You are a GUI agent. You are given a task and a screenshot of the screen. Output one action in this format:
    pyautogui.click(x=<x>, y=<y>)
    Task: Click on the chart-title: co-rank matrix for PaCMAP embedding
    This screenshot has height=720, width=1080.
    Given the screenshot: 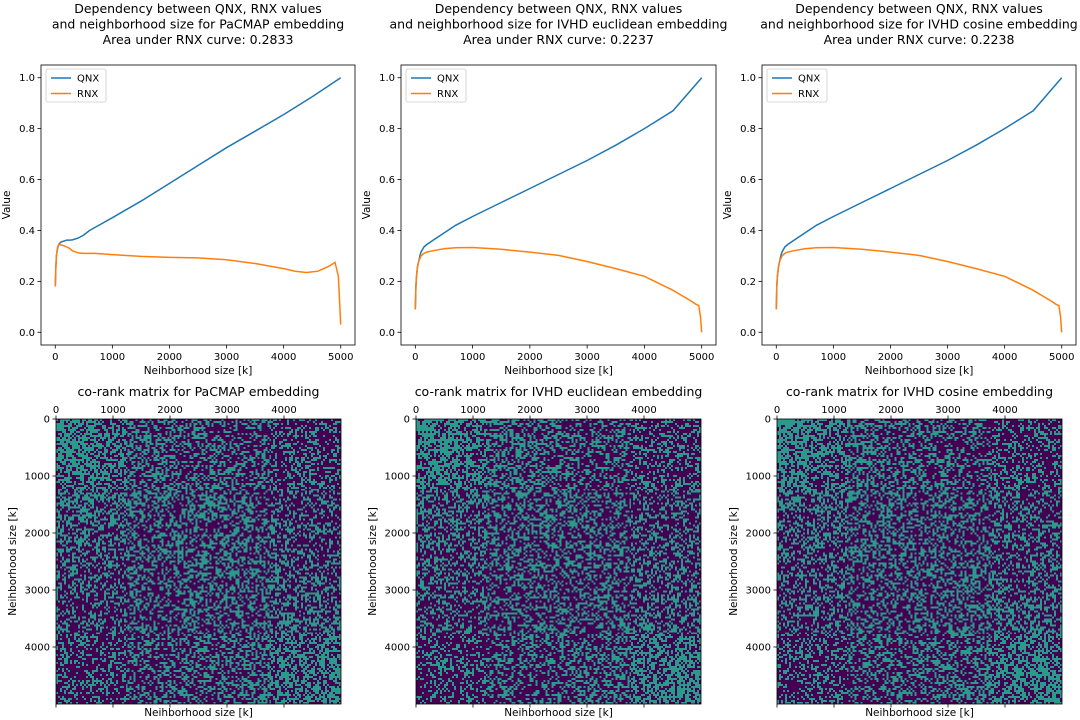 What is the action you would take?
    pyautogui.click(x=199, y=391)
    